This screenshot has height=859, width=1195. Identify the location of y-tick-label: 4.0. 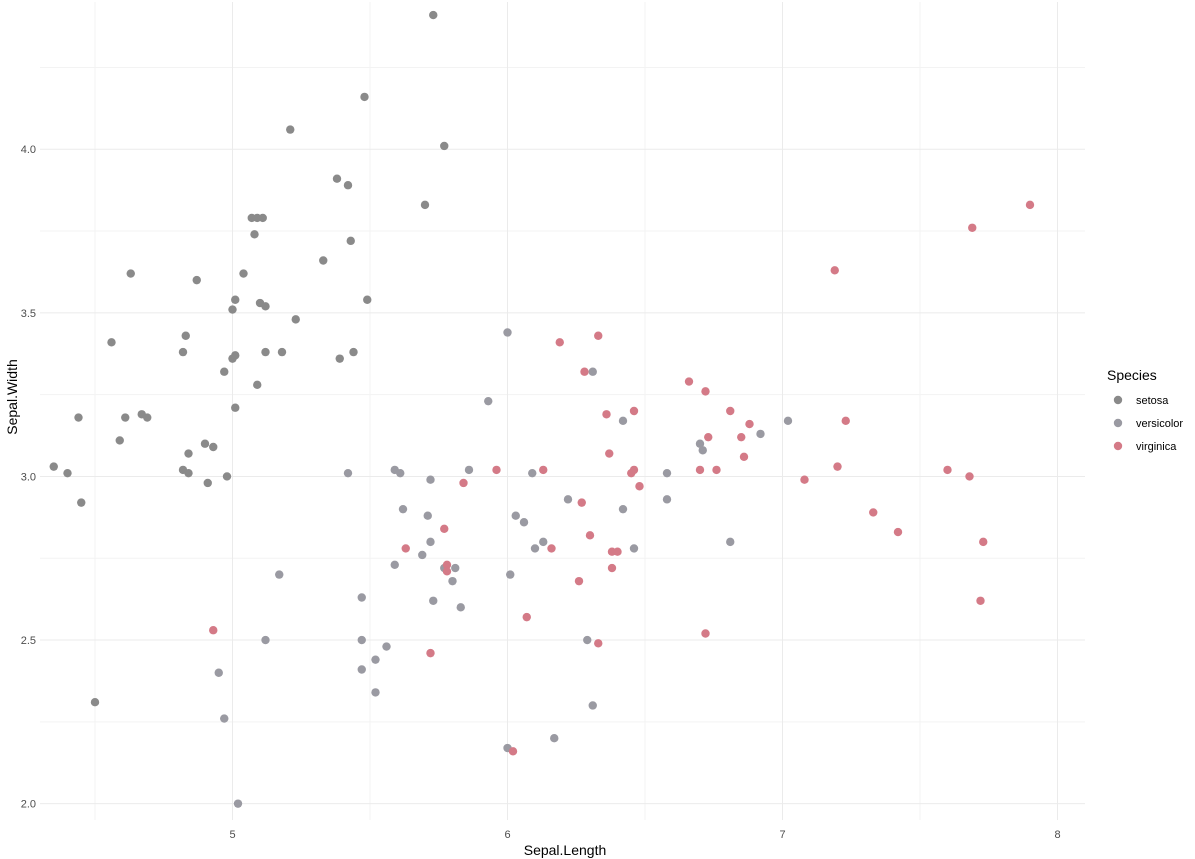
(28, 150).